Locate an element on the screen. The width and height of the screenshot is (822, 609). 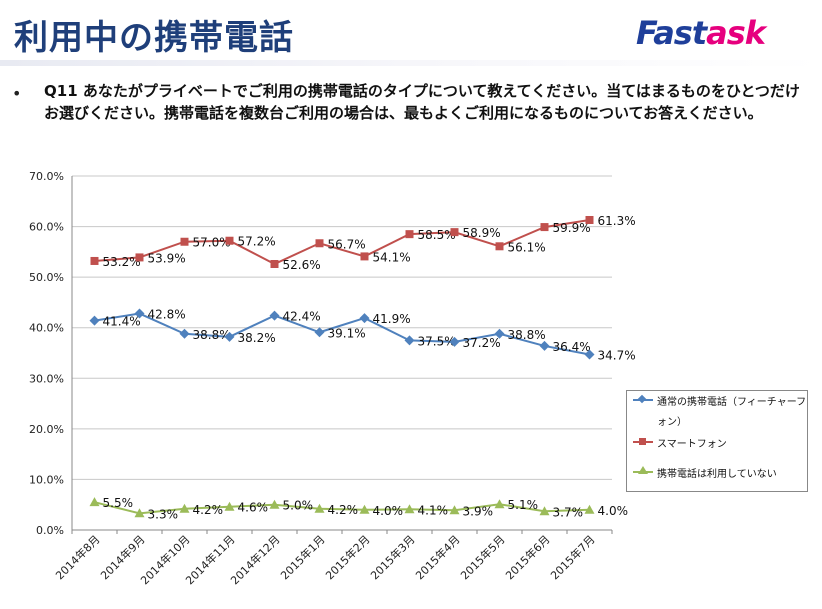
legend-label: 通常の携帯電話（フィーチャーフォン） is located at coordinates (732, 412).